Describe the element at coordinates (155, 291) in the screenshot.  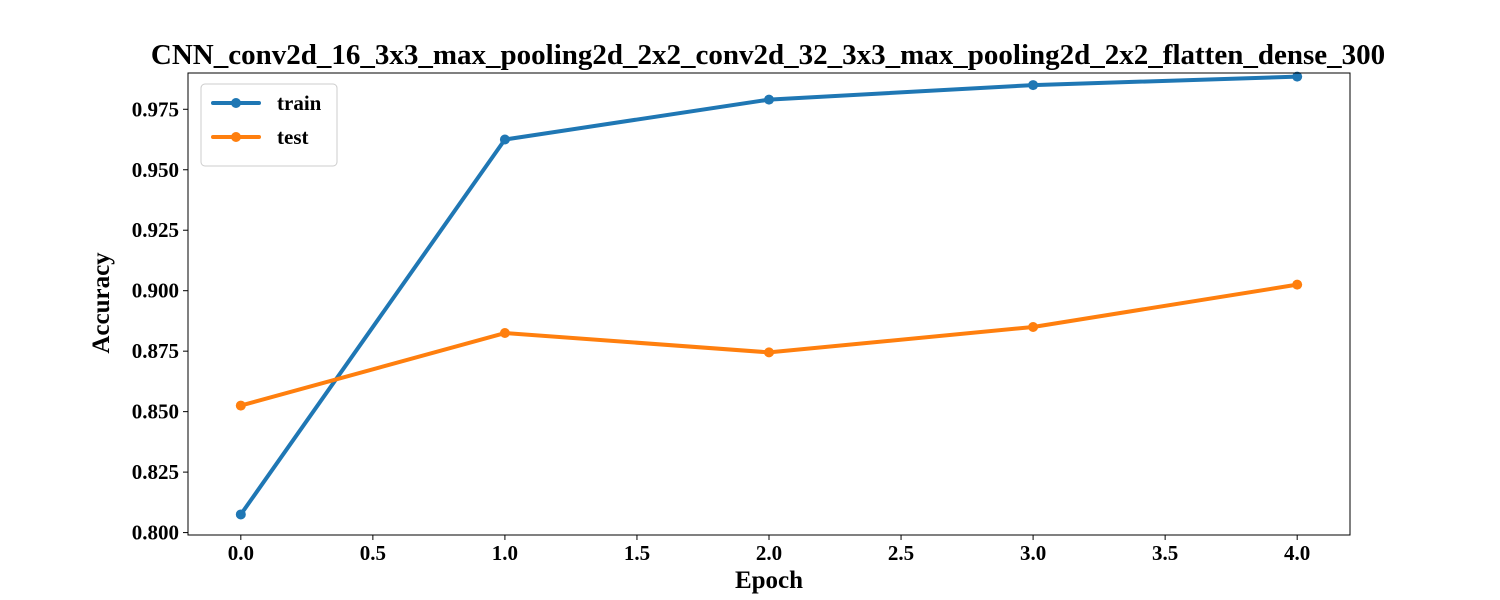
I see `y-tick-label: 0.900` at that location.